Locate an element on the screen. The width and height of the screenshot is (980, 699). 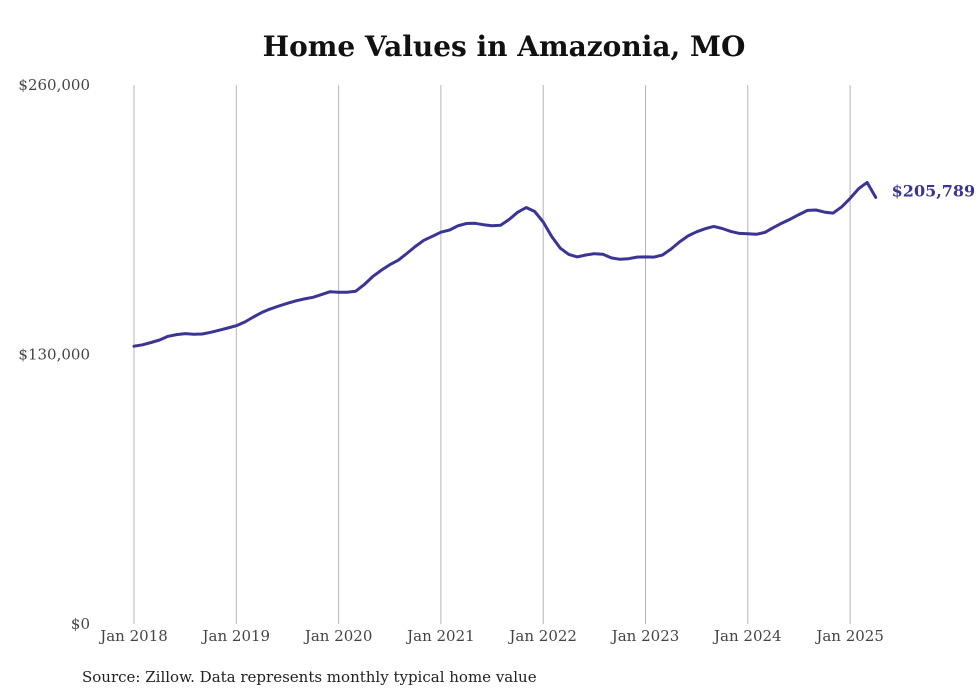
x-tick-label: Jan 2025 is located at coordinates (849, 636).